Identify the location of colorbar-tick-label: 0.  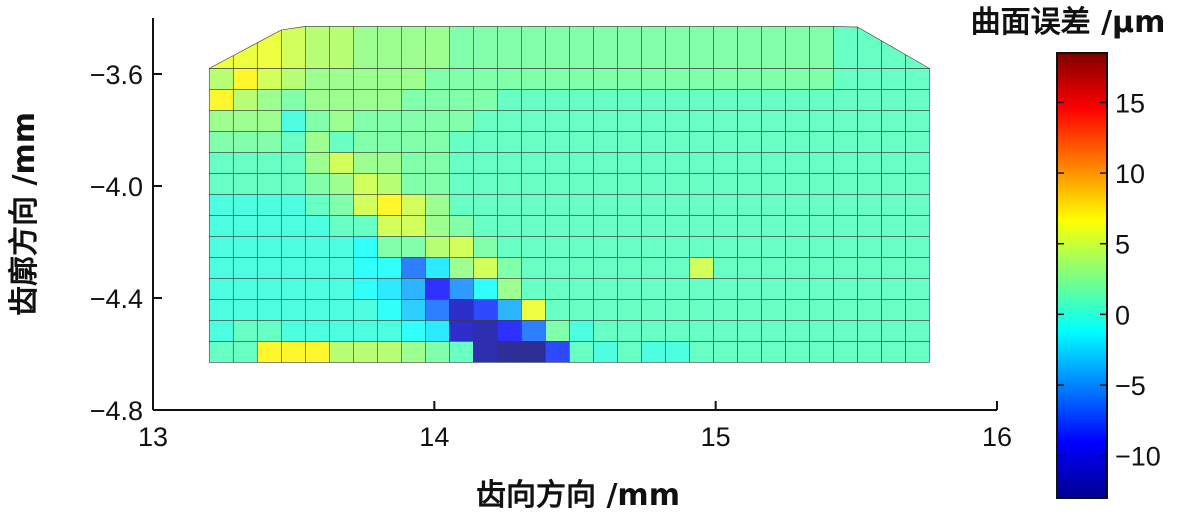
(1122, 315).